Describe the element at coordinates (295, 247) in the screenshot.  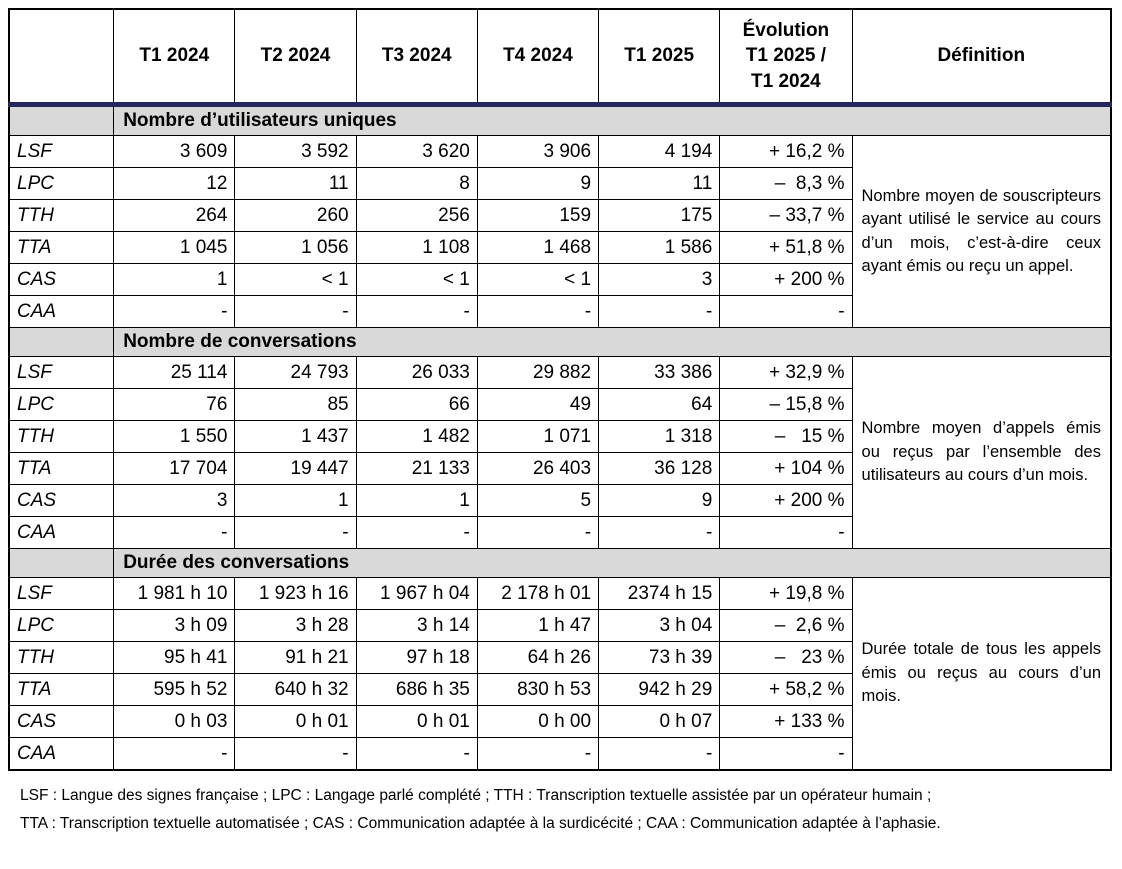
I see `data-cell: 1 056` at that location.